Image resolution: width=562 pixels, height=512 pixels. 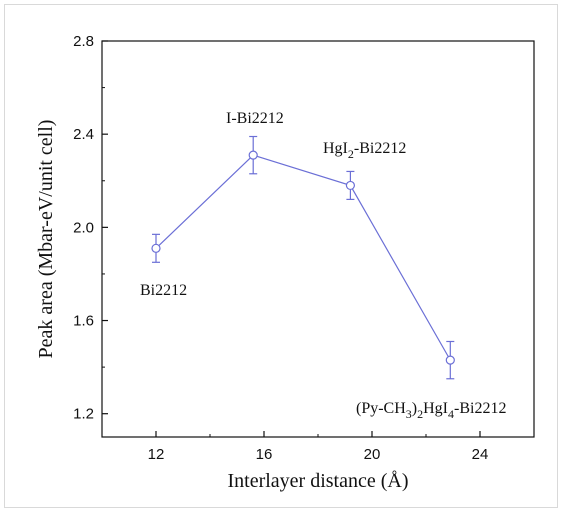 What do you see at coordinates (46, 239) in the screenshot?
I see `y-axis-title: Peak area (Mbar-eV/unit cell)` at bounding box center [46, 239].